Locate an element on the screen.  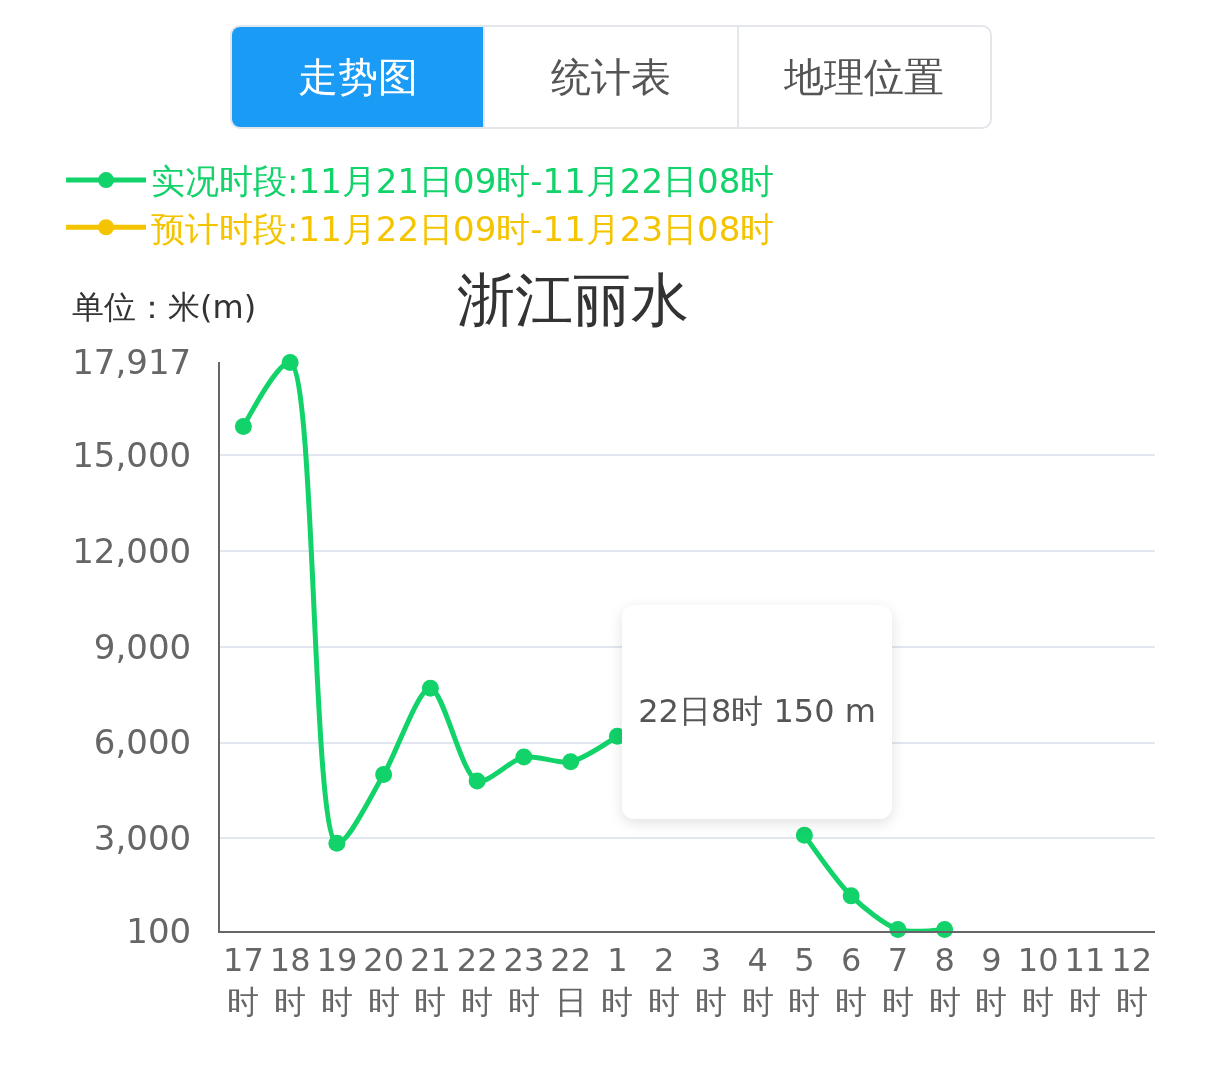
x-tick-label: 18时 is located at coordinates (290, 981).